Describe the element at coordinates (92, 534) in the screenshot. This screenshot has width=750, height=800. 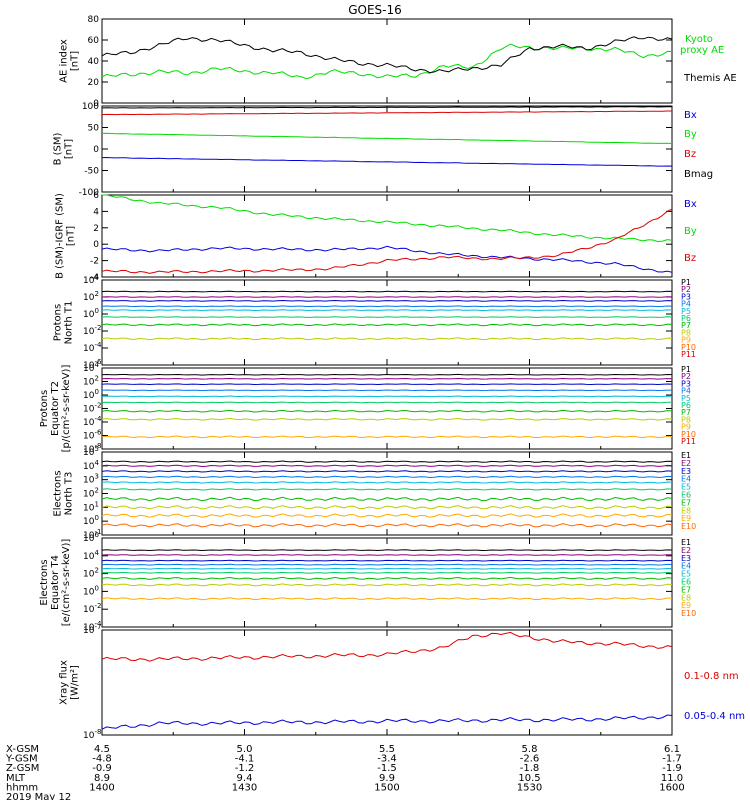
I see `y-tick-label: 10⁻¹` at that location.